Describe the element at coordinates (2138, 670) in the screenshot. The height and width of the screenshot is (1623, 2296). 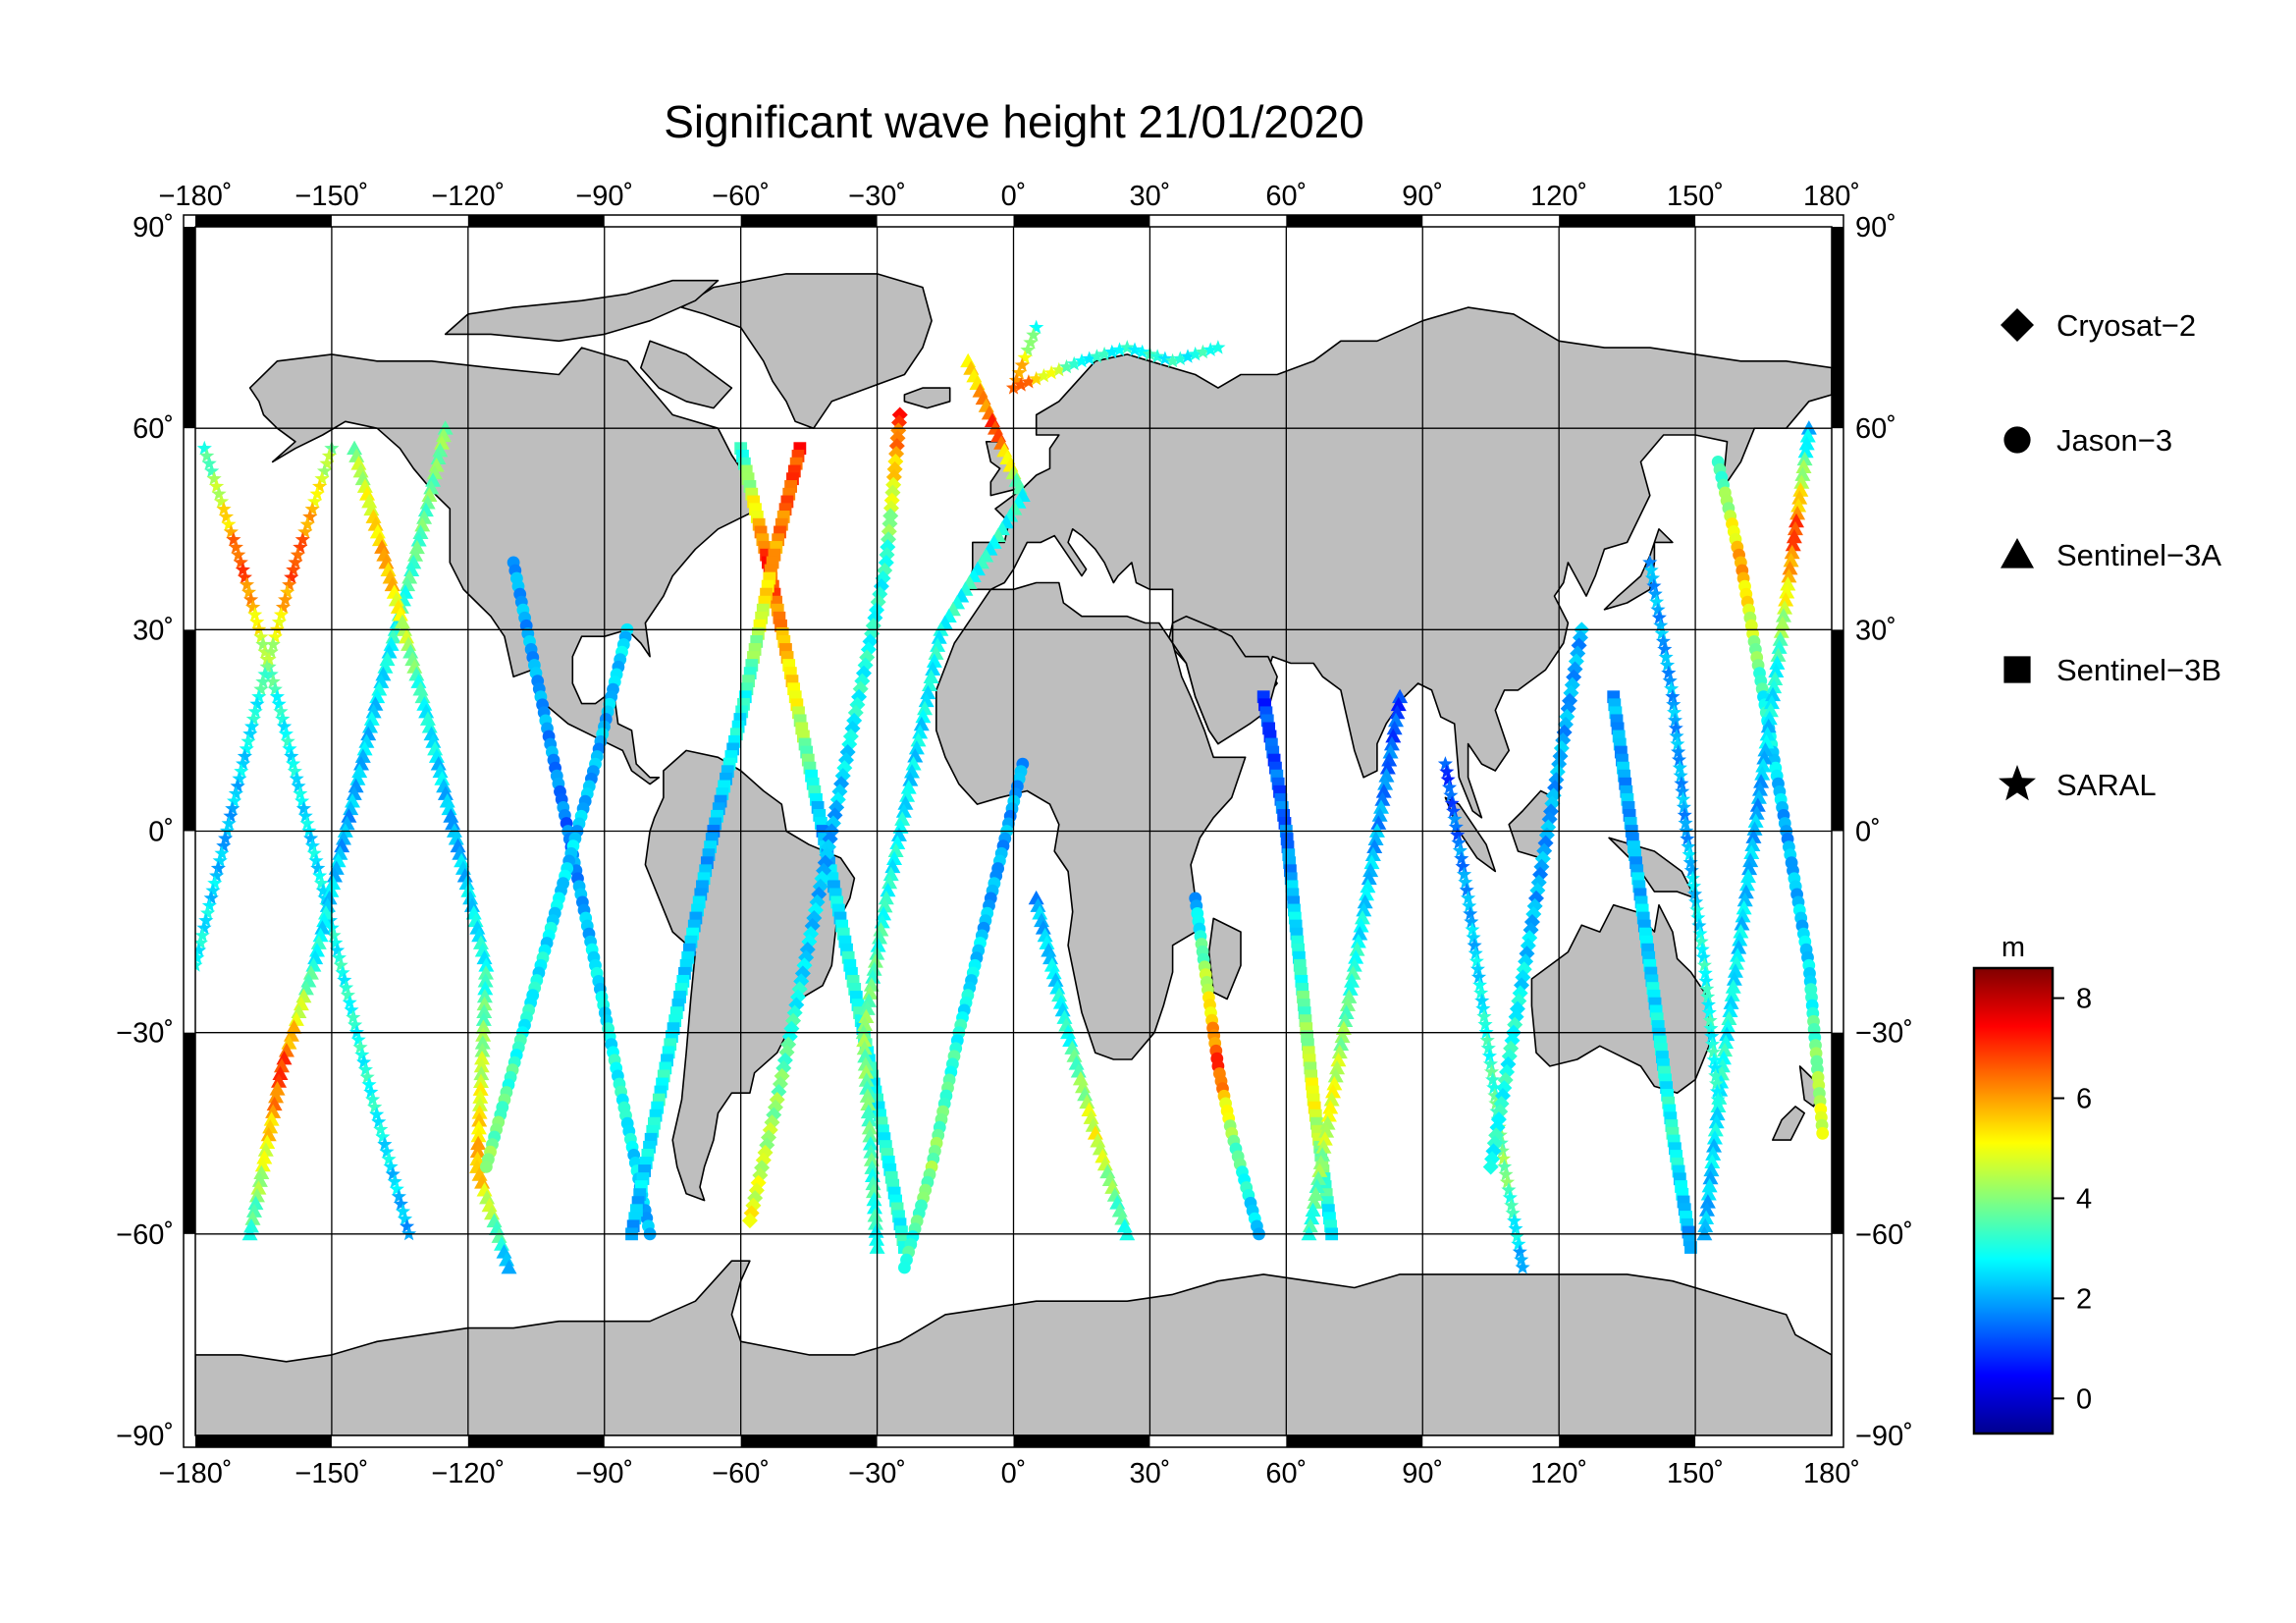
I see `legend-label: Sentinel−3B` at that location.